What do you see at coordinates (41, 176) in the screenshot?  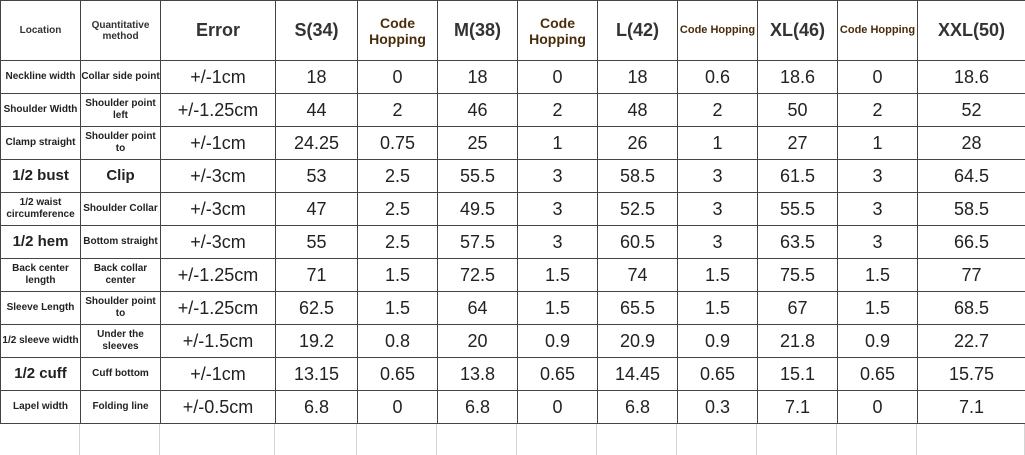 I see `row-label: 1/2 bust` at bounding box center [41, 176].